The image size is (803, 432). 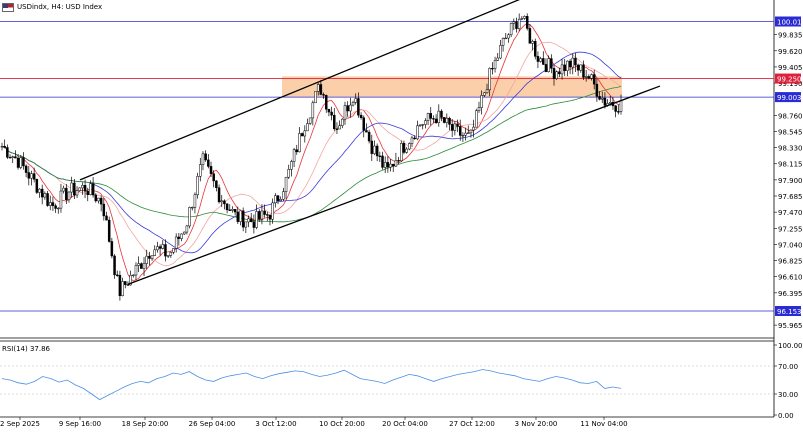 I want to click on time-tick-3: 26 Sep 04:00, so click(x=212, y=424).